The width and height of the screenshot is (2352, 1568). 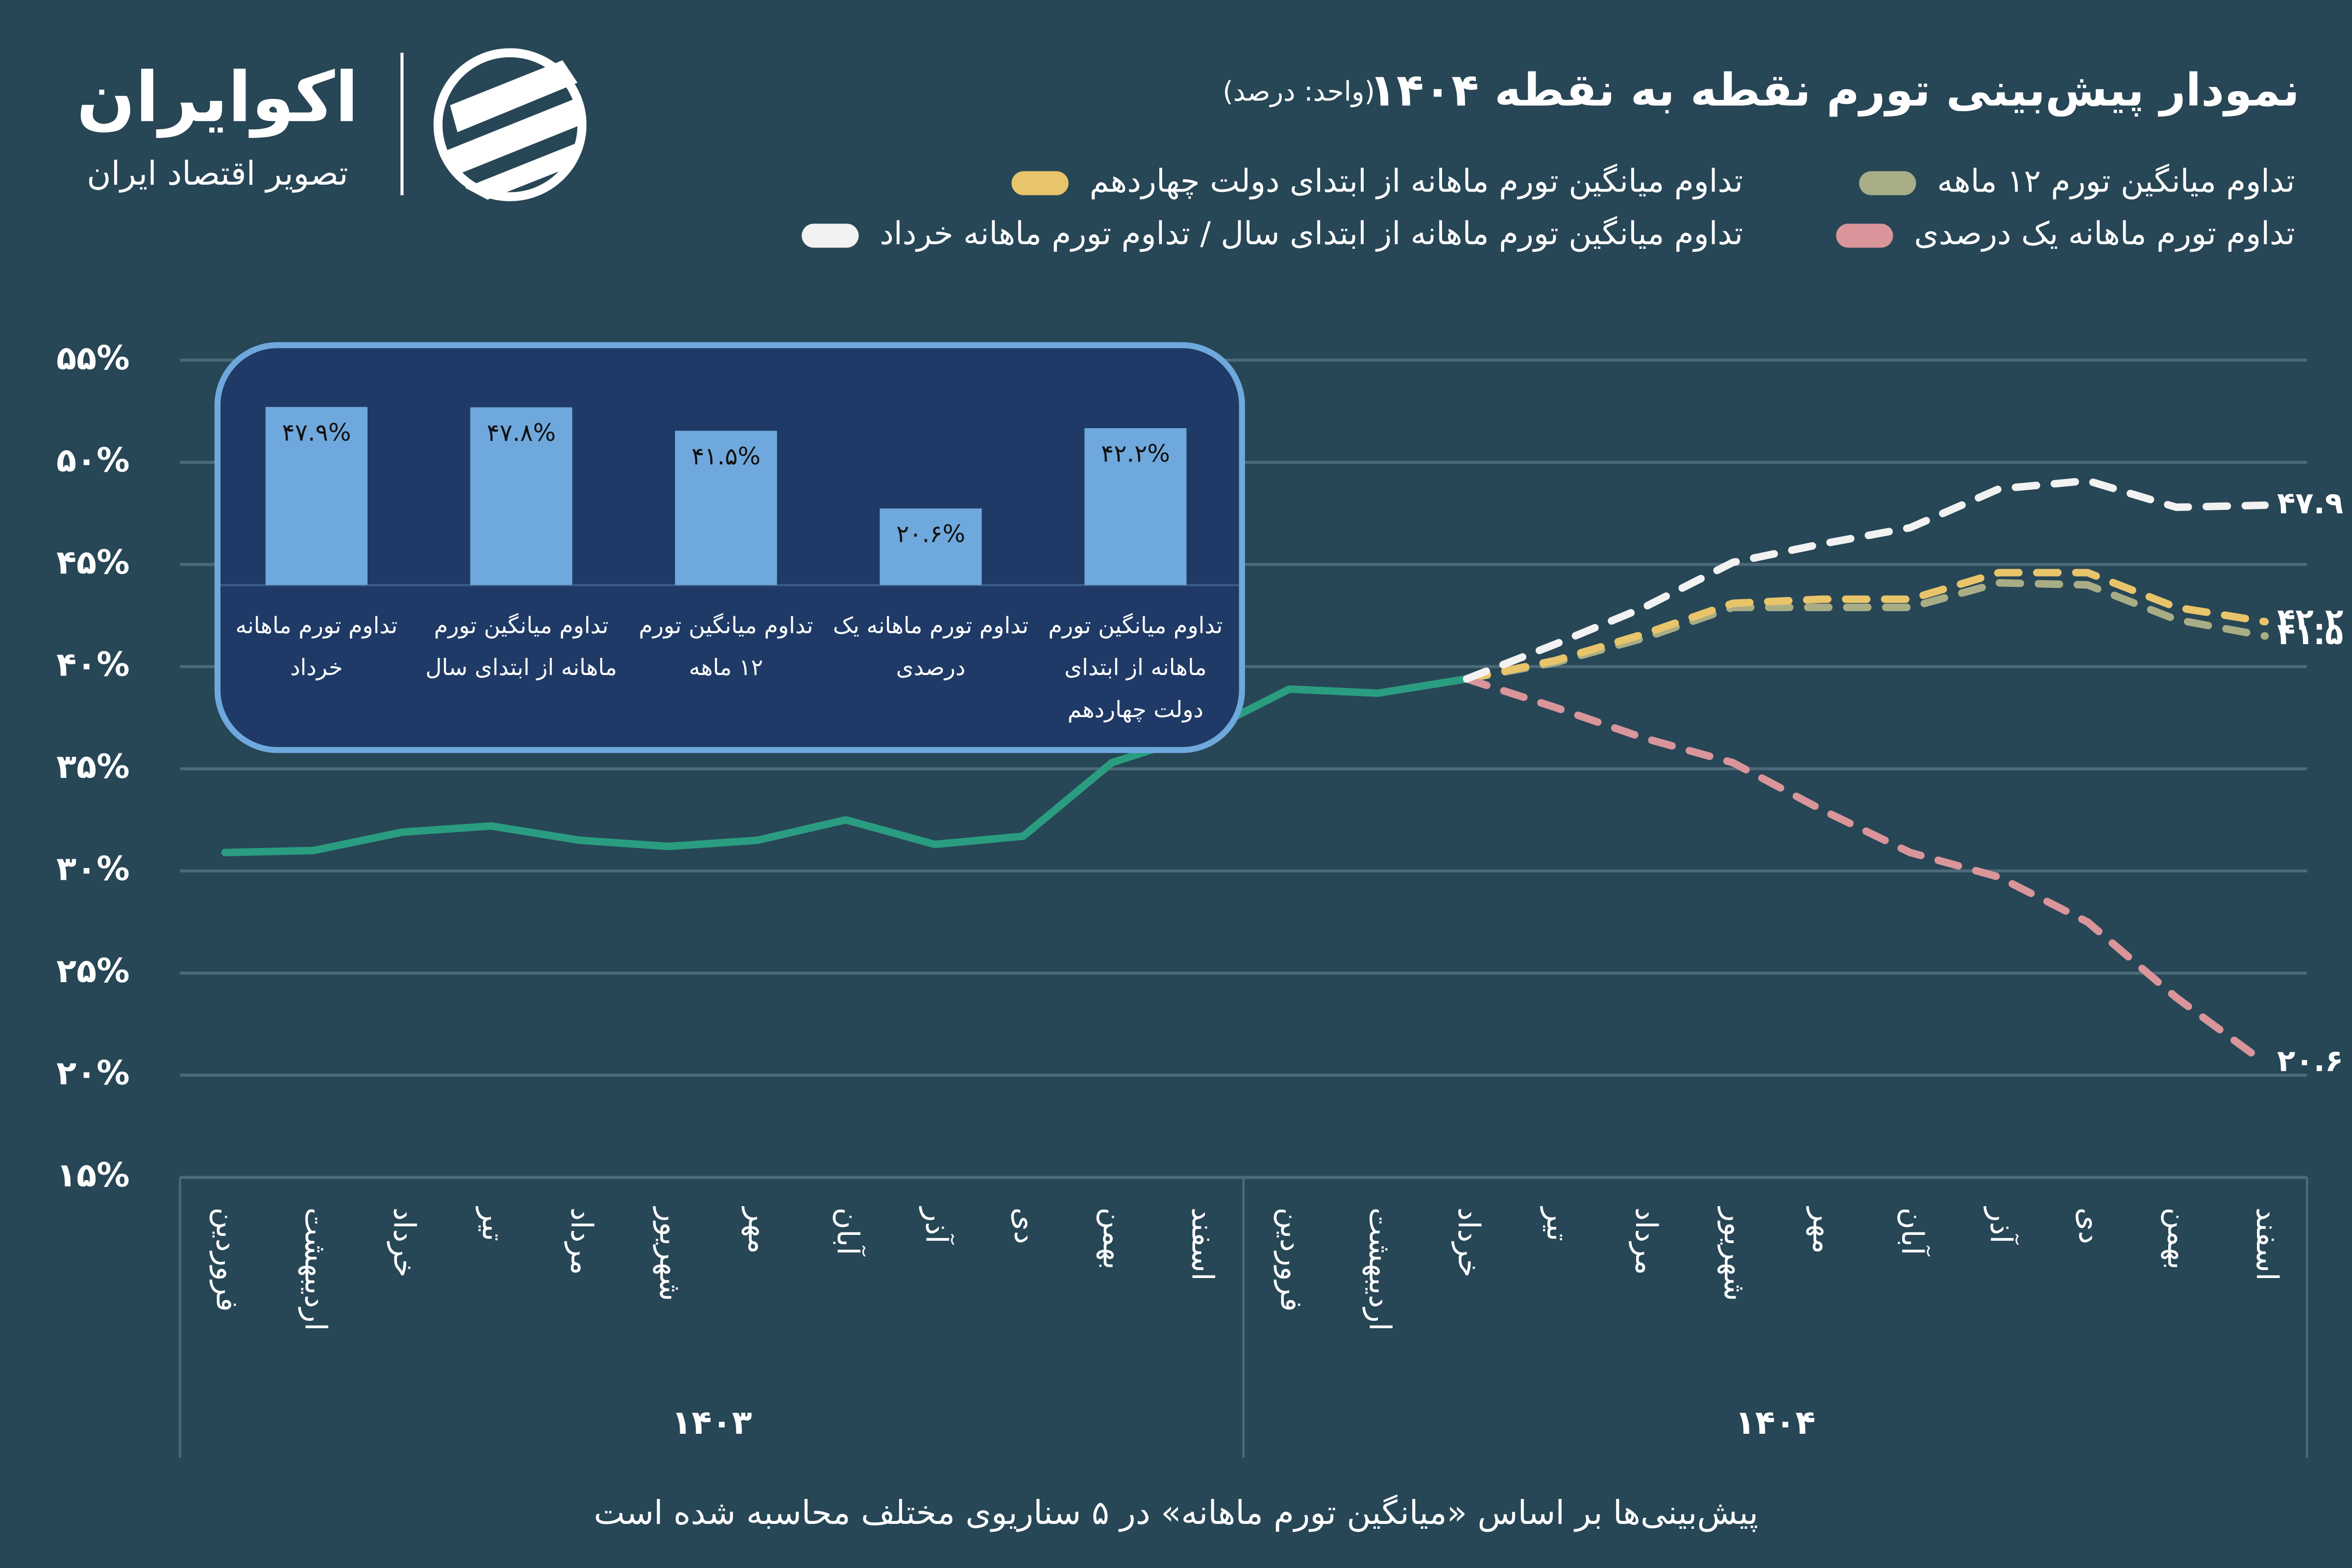 What do you see at coordinates (2104, 234) in the screenshot?
I see `legend-label: تداوم تورم ماهانه یک درصدی` at bounding box center [2104, 234].